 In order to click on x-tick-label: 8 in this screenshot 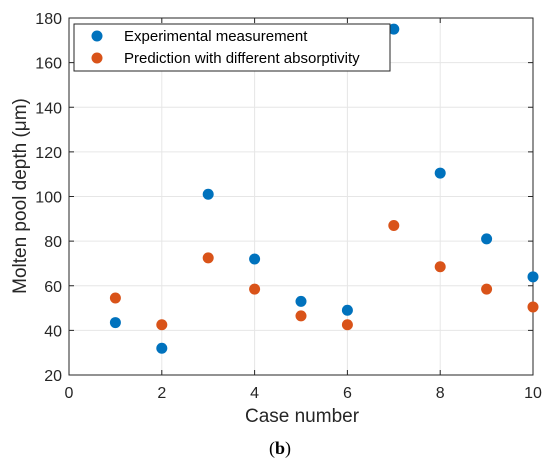, I will do `click(440, 393)`.